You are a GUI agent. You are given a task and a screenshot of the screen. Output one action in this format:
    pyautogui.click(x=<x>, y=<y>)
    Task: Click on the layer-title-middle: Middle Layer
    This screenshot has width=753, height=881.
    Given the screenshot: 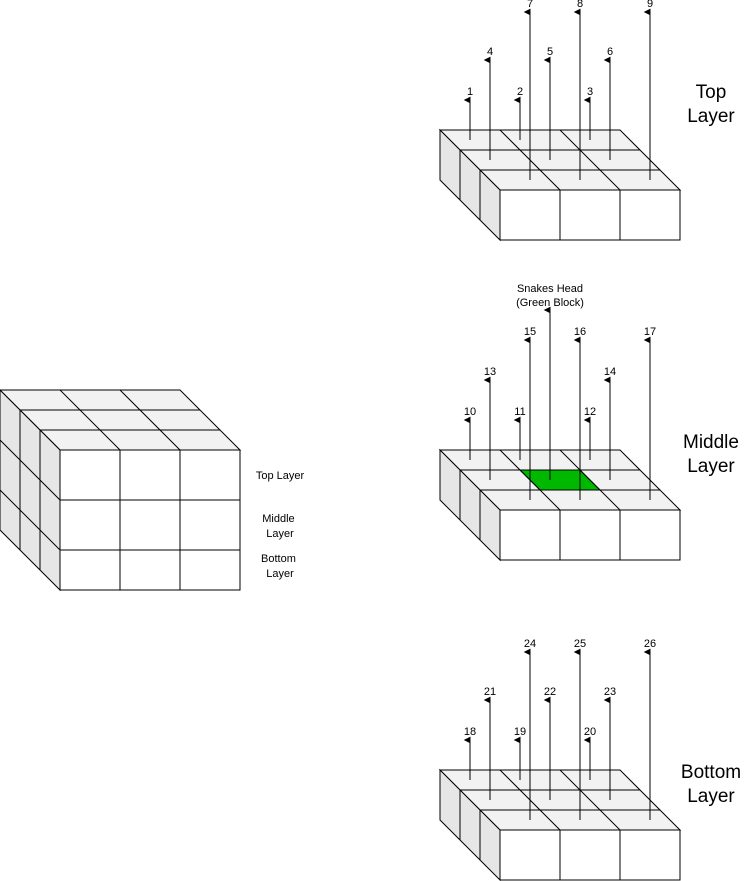 What is the action you would take?
    pyautogui.click(x=711, y=454)
    